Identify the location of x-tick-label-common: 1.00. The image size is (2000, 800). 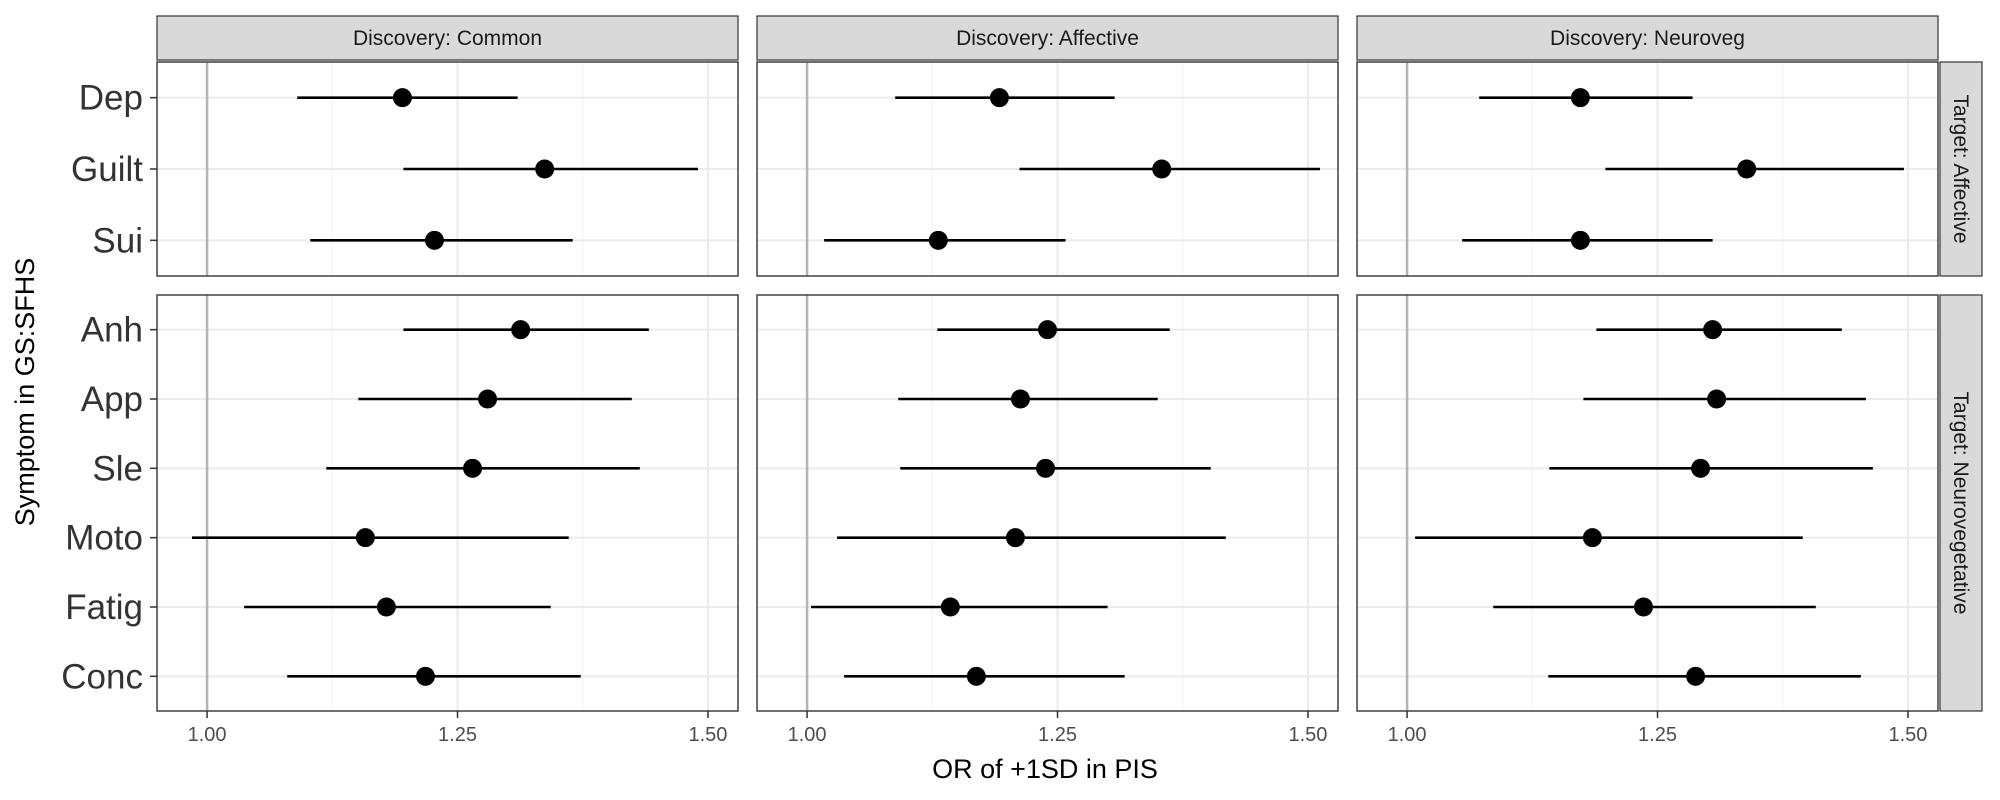
(207, 735).